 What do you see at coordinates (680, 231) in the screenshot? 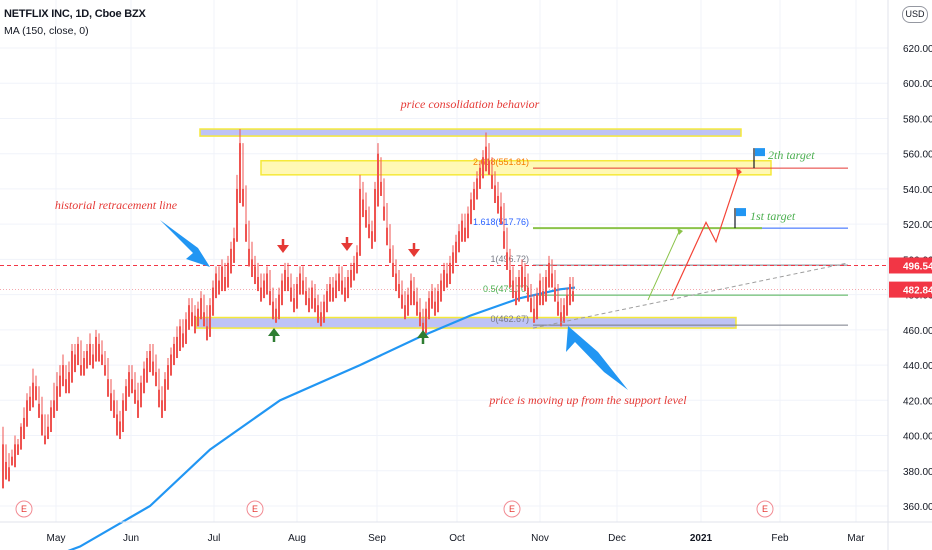
I see `arrowhead-icon` at bounding box center [680, 231].